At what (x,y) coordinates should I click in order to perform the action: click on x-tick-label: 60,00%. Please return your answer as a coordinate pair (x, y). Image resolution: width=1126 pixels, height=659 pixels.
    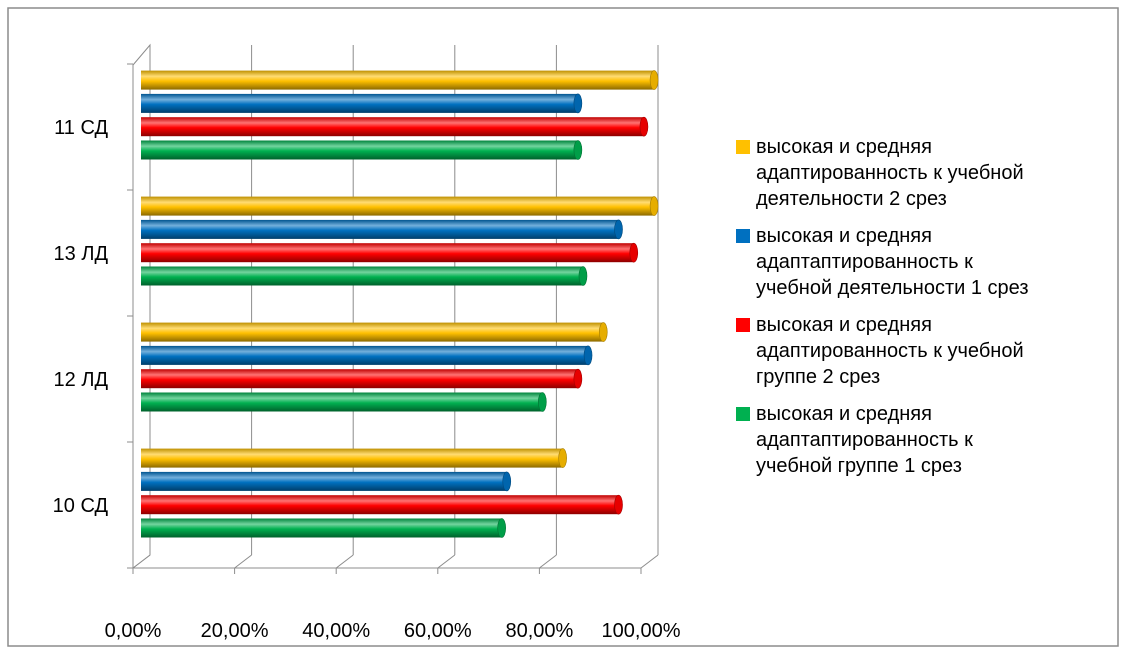
    Looking at the image, I should click on (438, 631).